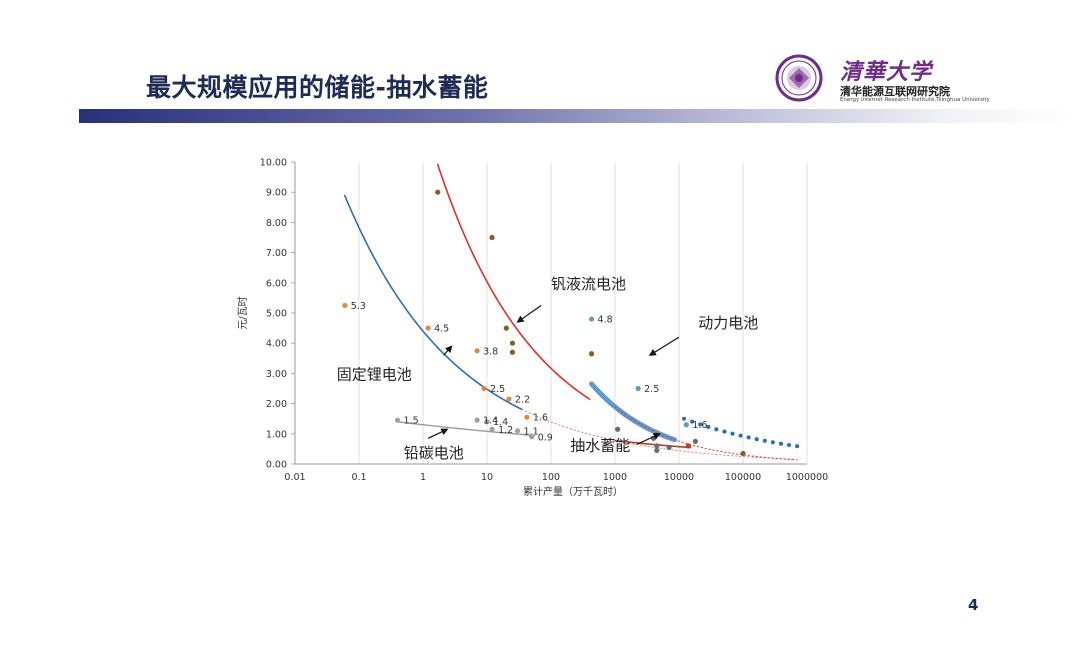 Image resolution: width=1080 pixels, height=658 pixels. What do you see at coordinates (540, 418) in the screenshot?
I see `point-label-lithium: 1.6` at bounding box center [540, 418].